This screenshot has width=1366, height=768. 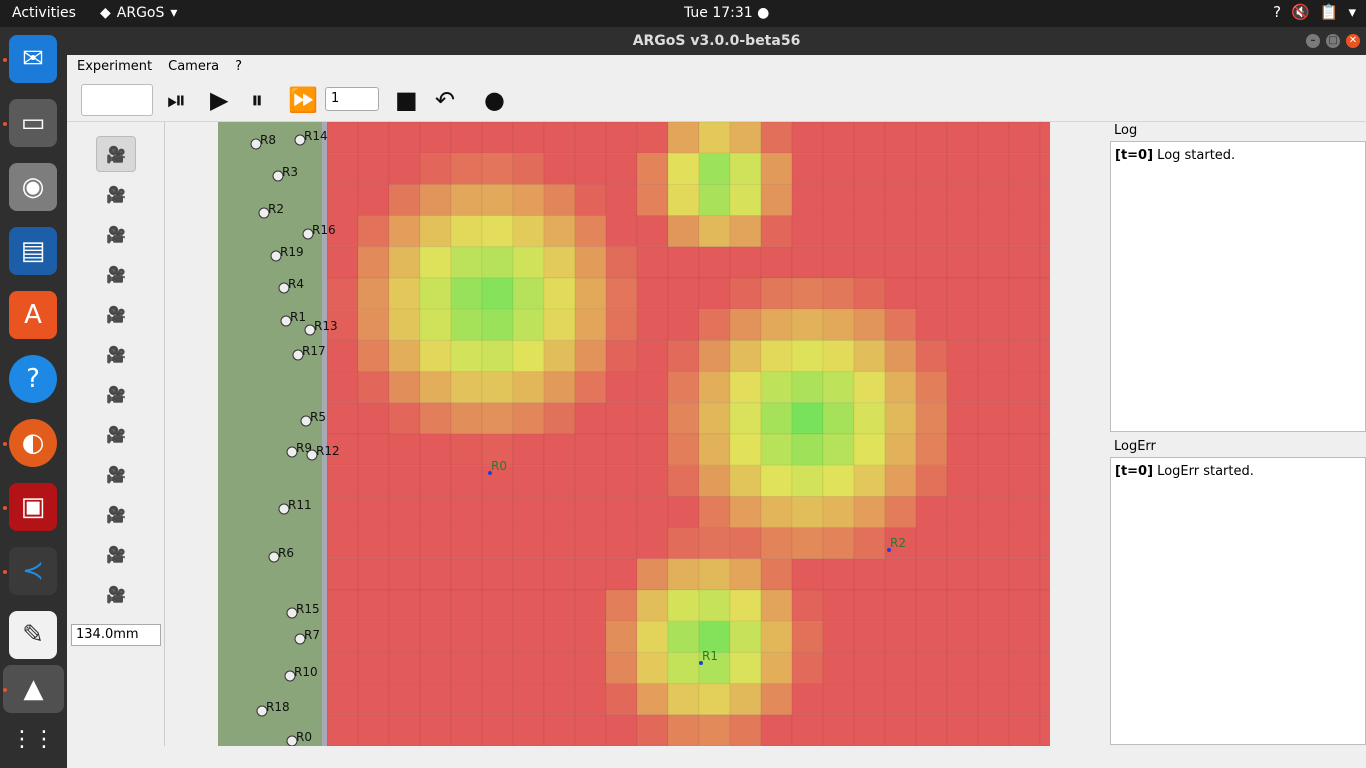 What do you see at coordinates (271, 210) in the screenshot?
I see `robot-r2: R2` at bounding box center [271, 210].